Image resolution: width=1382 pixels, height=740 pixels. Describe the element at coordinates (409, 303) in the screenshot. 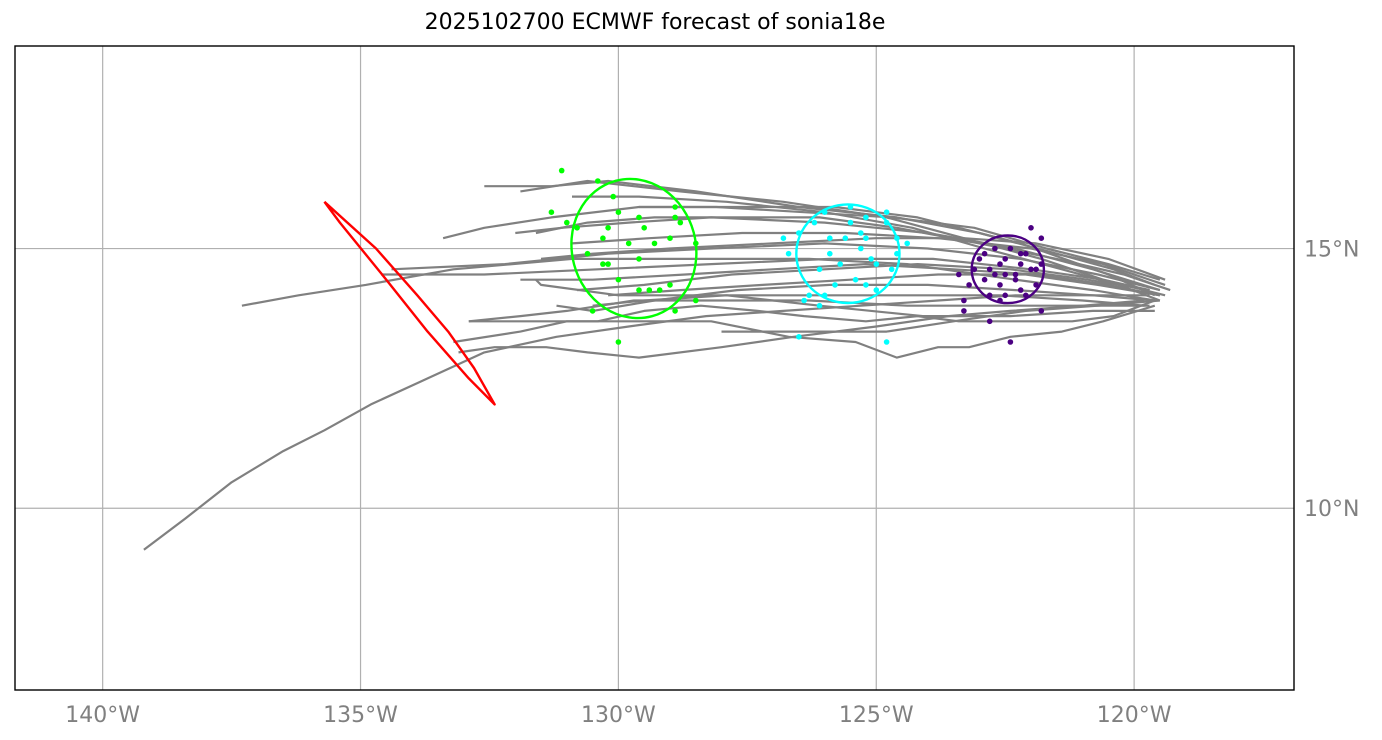

I see `long-track-line` at that location.